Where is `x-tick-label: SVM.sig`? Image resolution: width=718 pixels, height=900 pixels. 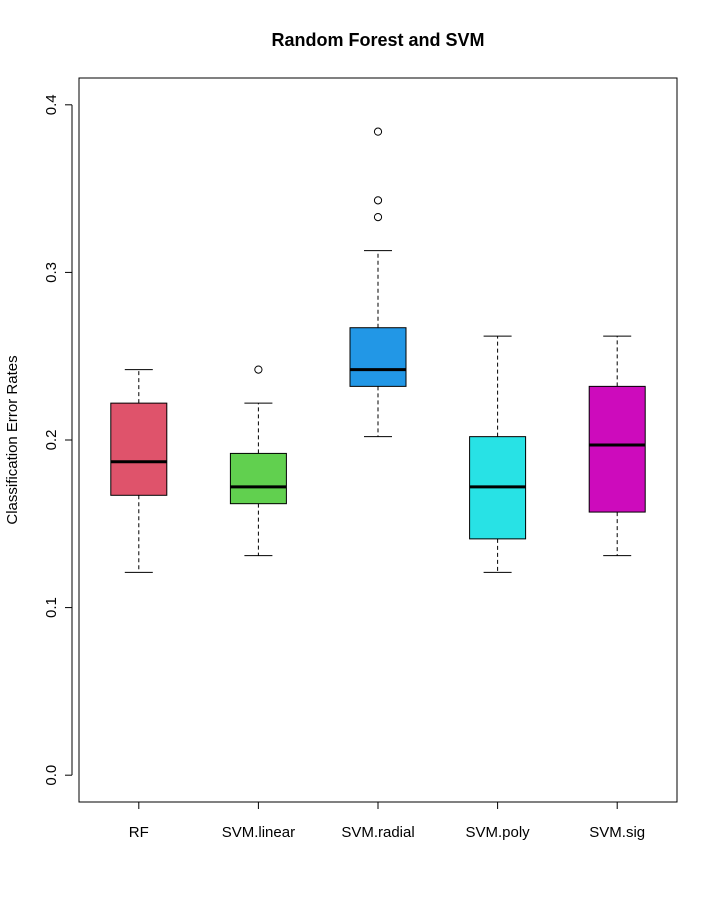 x-tick-label: SVM.sig is located at coordinates (617, 832).